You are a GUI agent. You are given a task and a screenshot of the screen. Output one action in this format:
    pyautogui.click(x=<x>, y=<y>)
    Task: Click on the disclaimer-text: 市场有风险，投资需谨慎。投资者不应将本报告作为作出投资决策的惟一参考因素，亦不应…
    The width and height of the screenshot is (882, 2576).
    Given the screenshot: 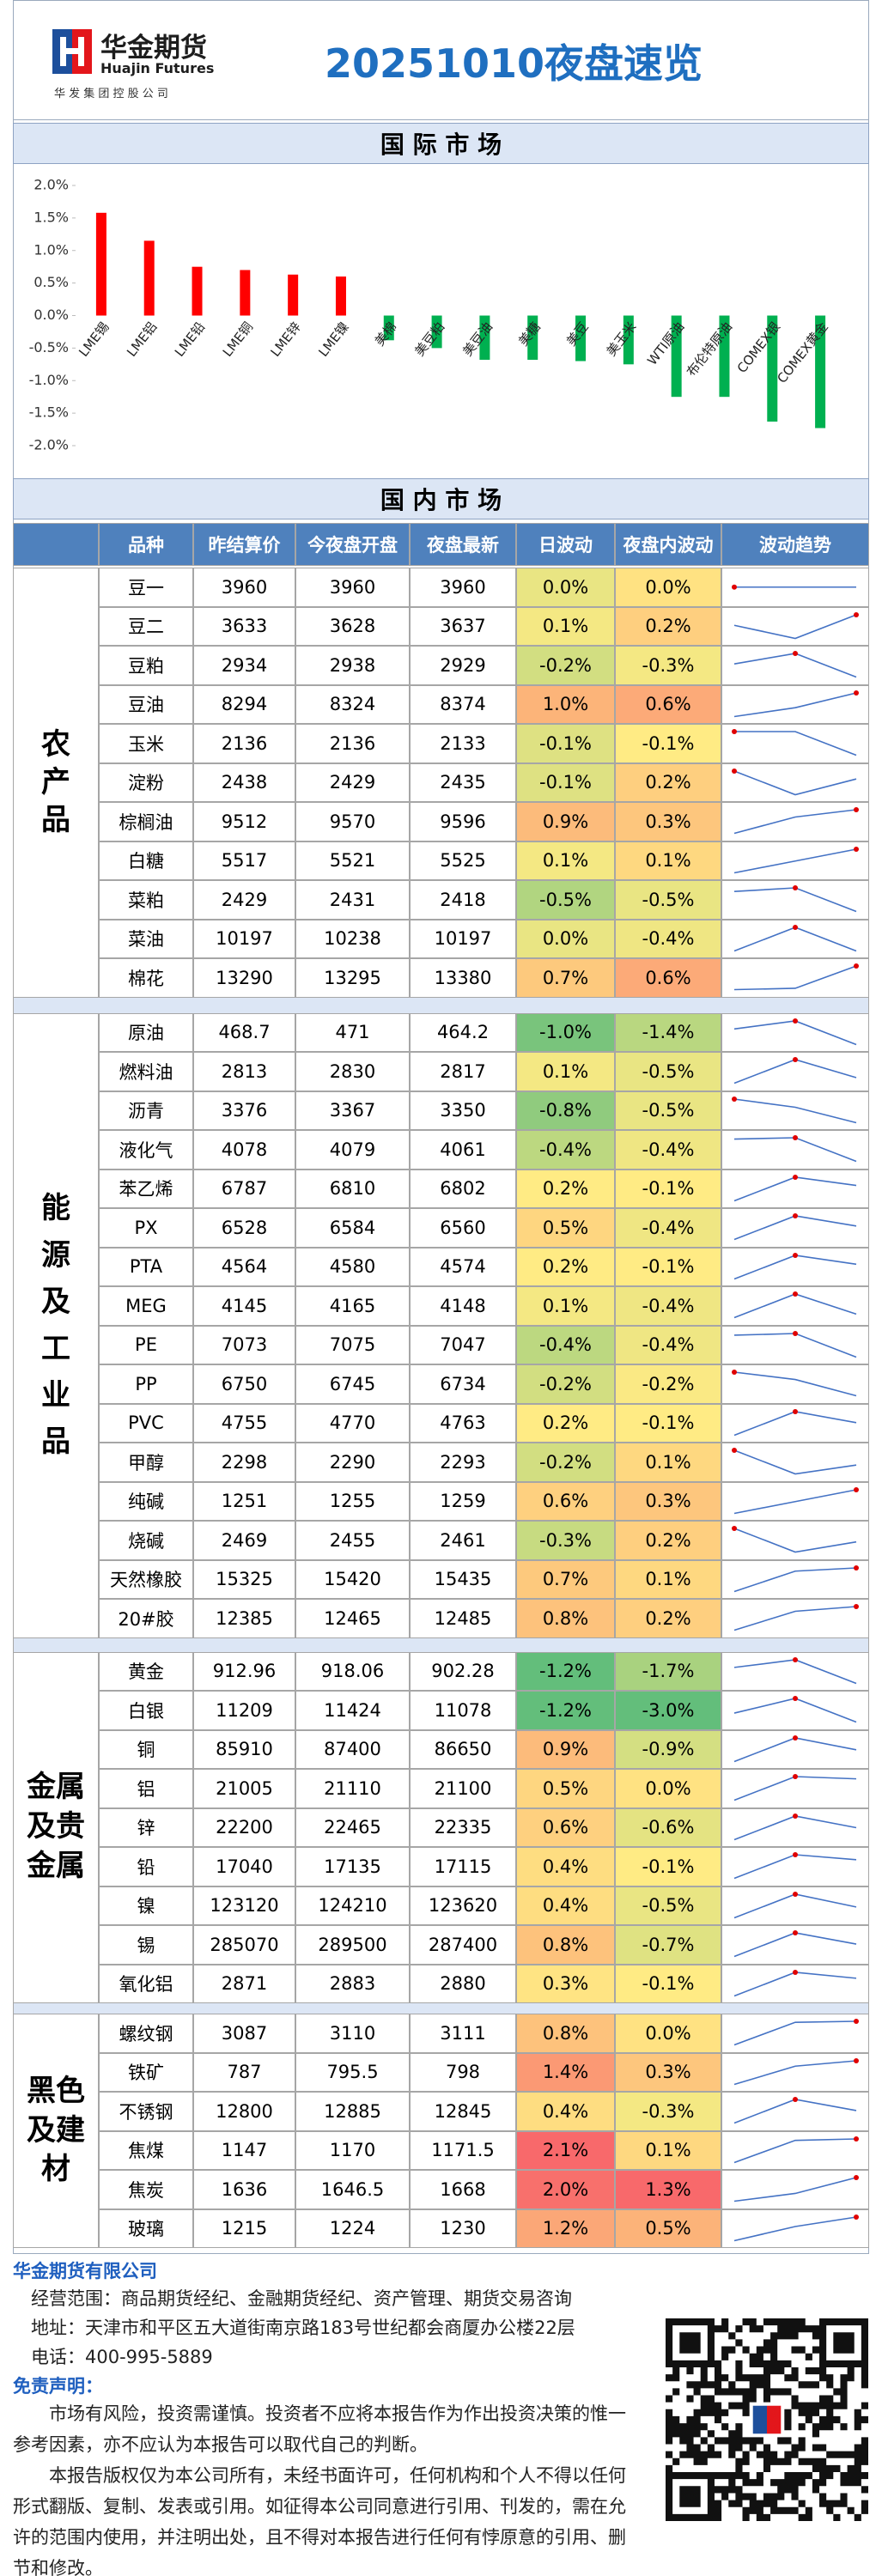 What is the action you would take?
    pyautogui.click(x=319, y=2429)
    